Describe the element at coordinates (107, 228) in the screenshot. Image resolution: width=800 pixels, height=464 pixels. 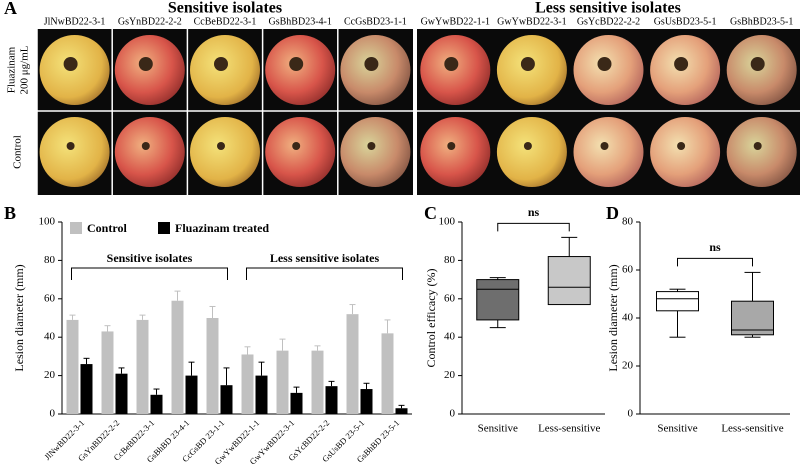
I see `legend-label: Control` at that location.